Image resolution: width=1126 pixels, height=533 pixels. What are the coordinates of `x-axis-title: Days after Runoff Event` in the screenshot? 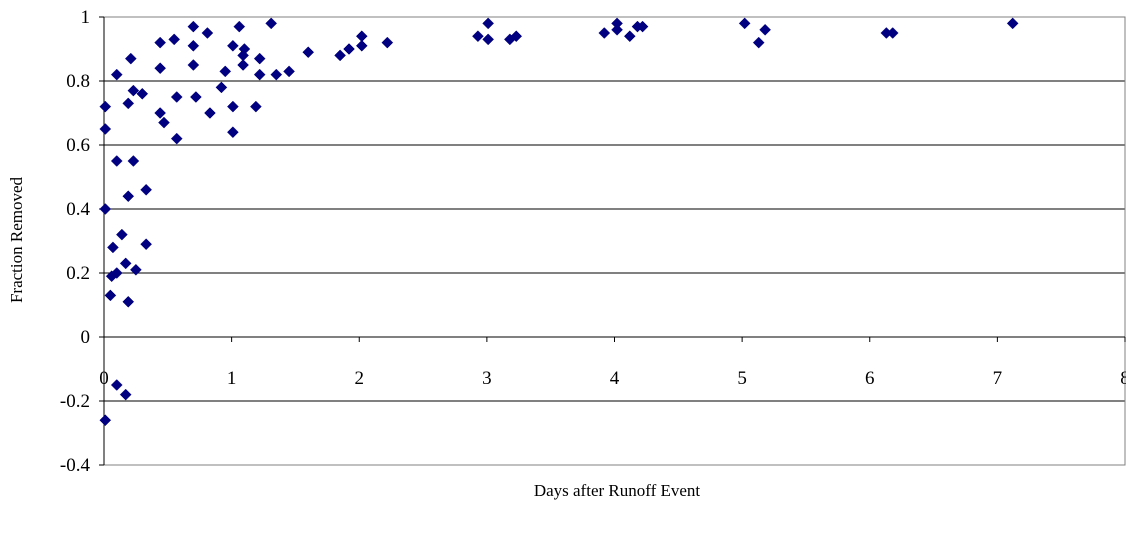 It's located at (617, 490).